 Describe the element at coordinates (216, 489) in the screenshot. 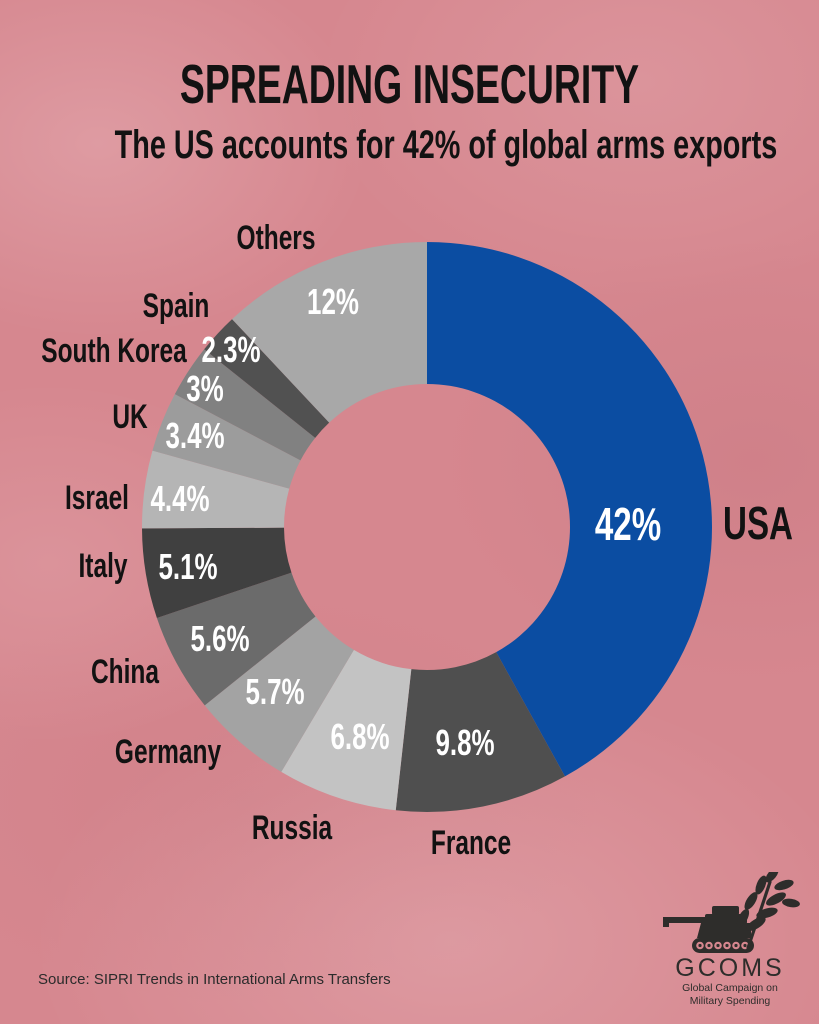

I see `donut-slice-israel` at that location.